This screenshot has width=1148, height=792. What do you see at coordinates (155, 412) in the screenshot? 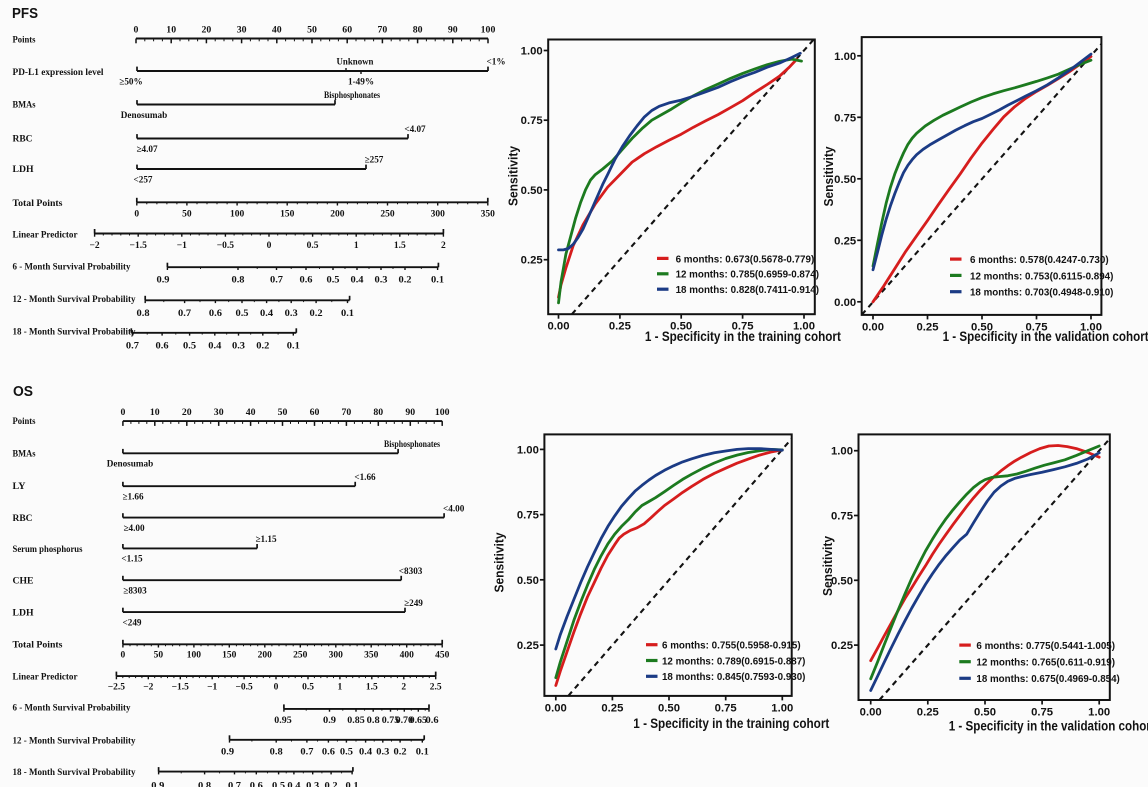
I see `svg-text: 10` at bounding box center [155, 412].